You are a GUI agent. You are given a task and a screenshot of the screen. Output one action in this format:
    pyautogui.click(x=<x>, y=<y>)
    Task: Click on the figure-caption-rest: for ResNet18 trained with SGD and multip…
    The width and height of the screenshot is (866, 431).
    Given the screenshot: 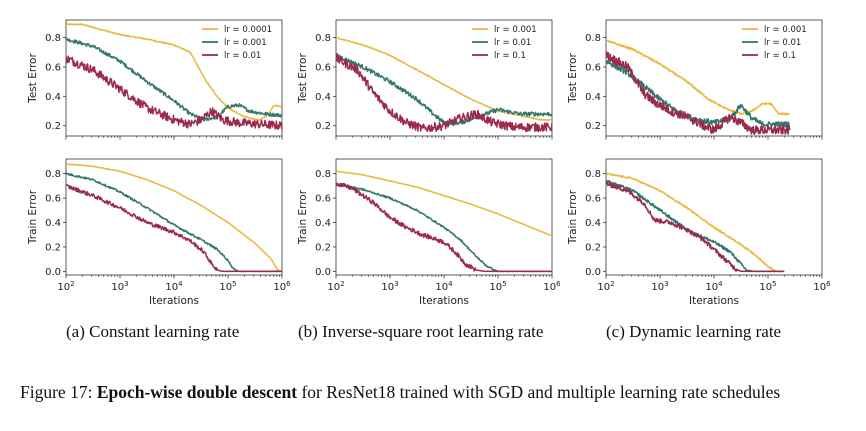 What is the action you would take?
    pyautogui.click(x=539, y=392)
    